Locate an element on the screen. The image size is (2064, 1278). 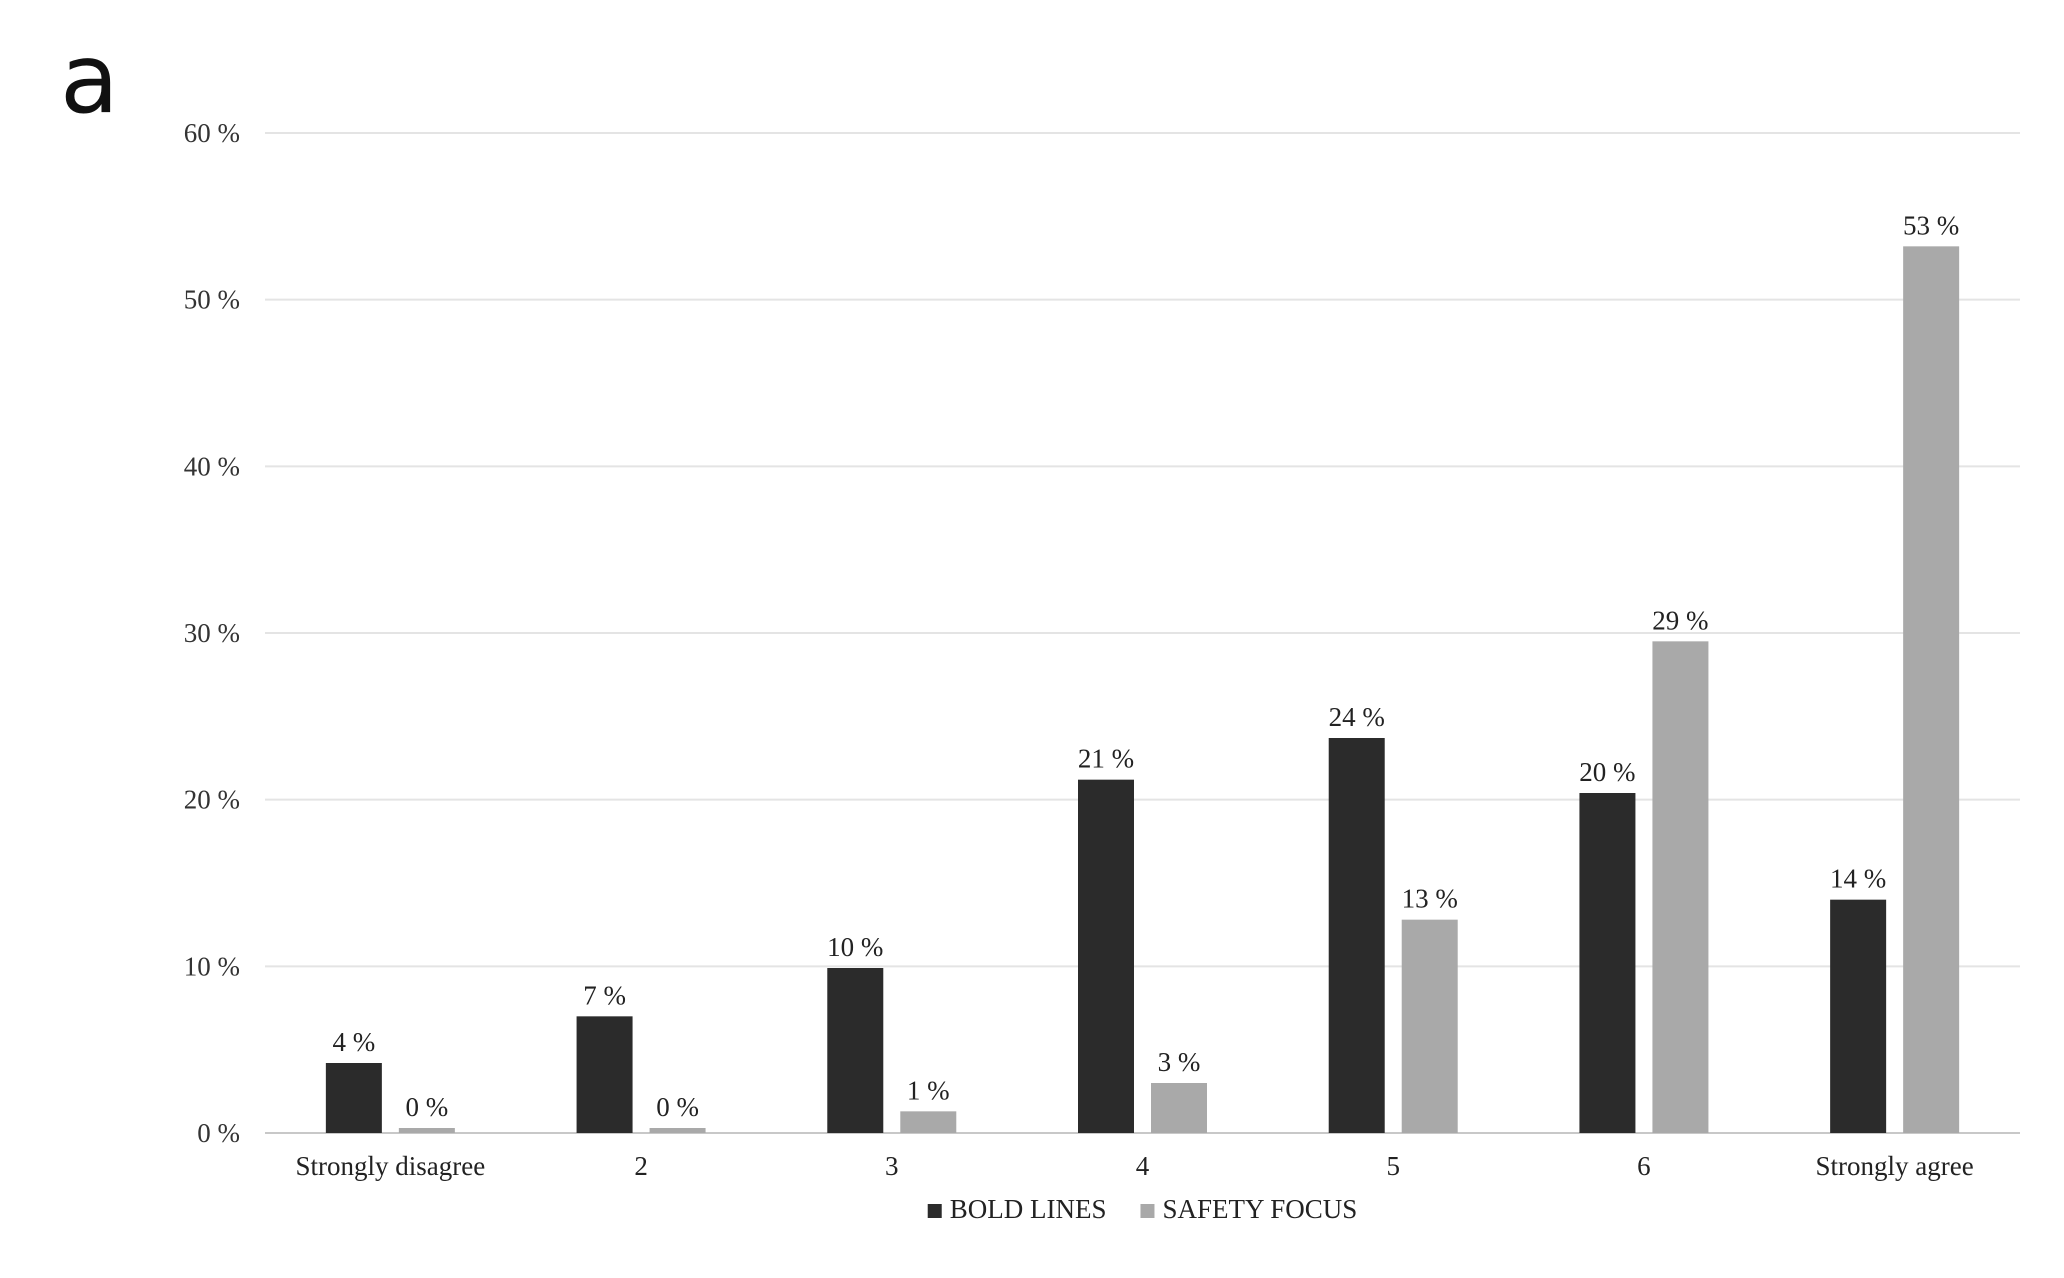
data-label: 10 % is located at coordinates (855, 947).